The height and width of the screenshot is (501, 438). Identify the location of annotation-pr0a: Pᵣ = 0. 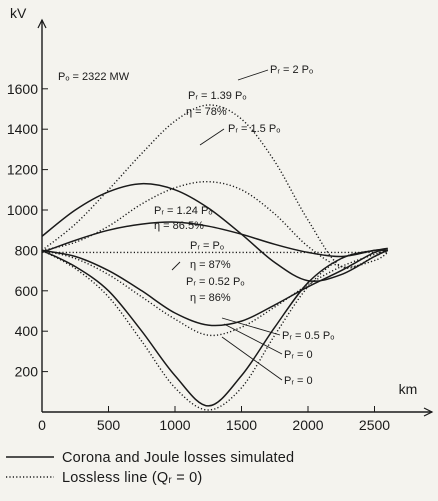
(298, 355).